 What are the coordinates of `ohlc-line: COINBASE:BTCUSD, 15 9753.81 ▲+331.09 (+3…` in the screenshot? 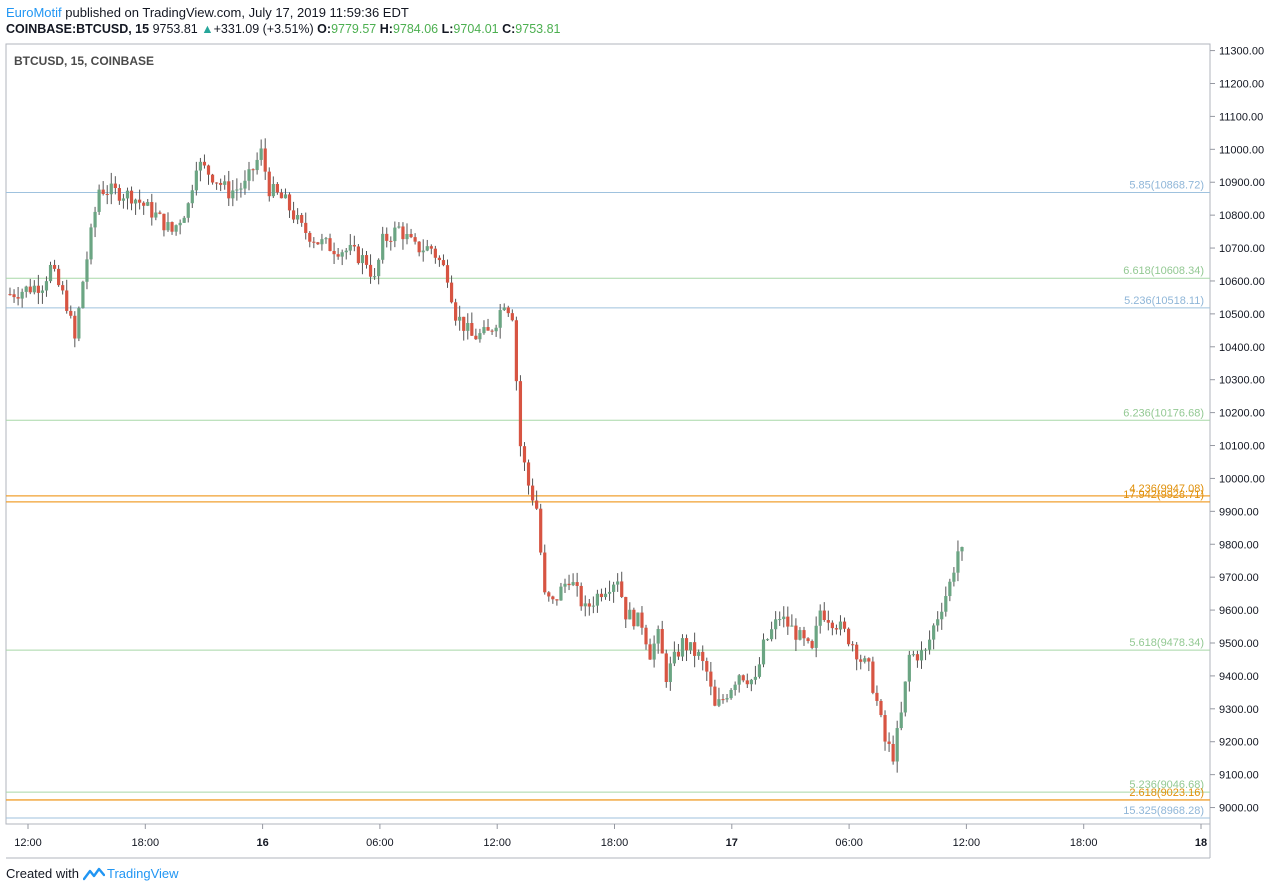 It's located at (283, 29).